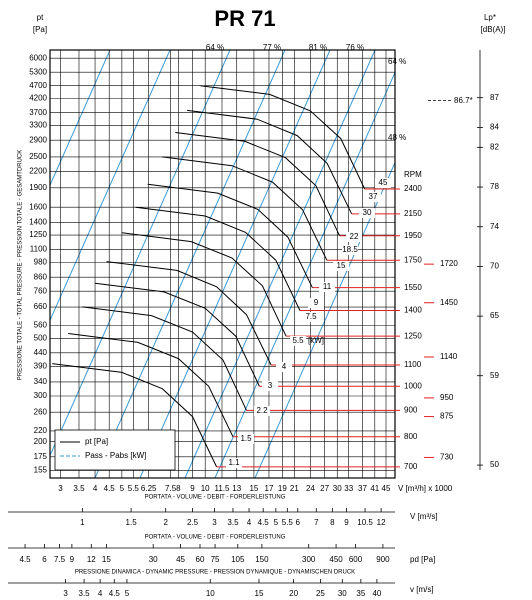 This screenshot has width=532, height=600. What do you see at coordinates (350, 249) in the screenshot?
I see `motor-power-label: 18.5` at bounding box center [350, 249].